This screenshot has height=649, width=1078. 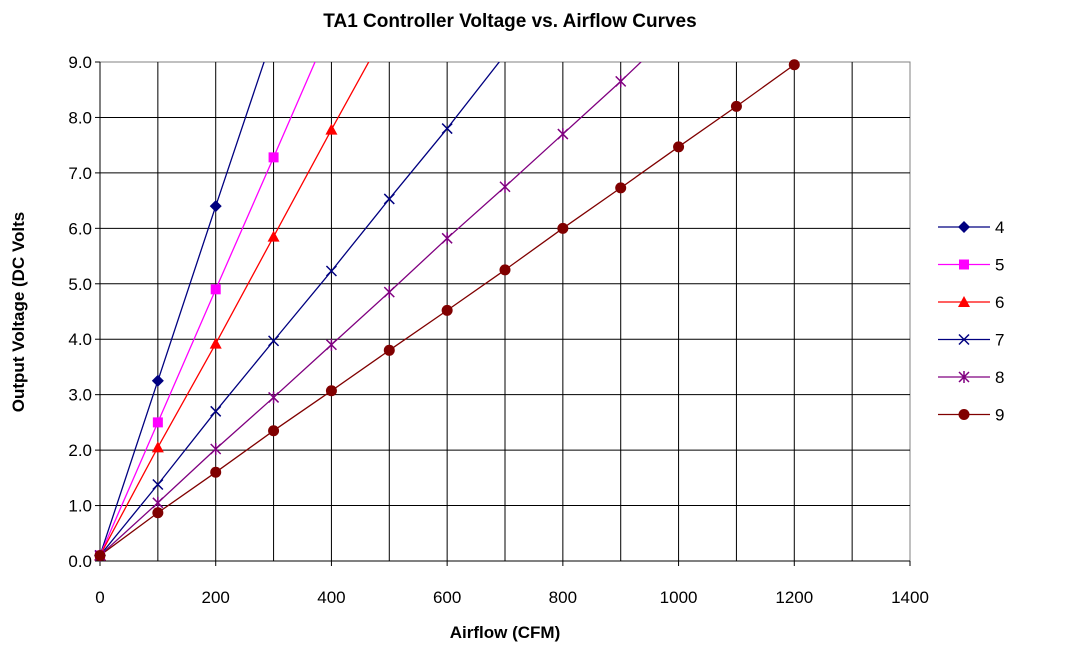 What do you see at coordinates (80, 339) in the screenshot?
I see `y-tick-label: 4.0` at bounding box center [80, 339].